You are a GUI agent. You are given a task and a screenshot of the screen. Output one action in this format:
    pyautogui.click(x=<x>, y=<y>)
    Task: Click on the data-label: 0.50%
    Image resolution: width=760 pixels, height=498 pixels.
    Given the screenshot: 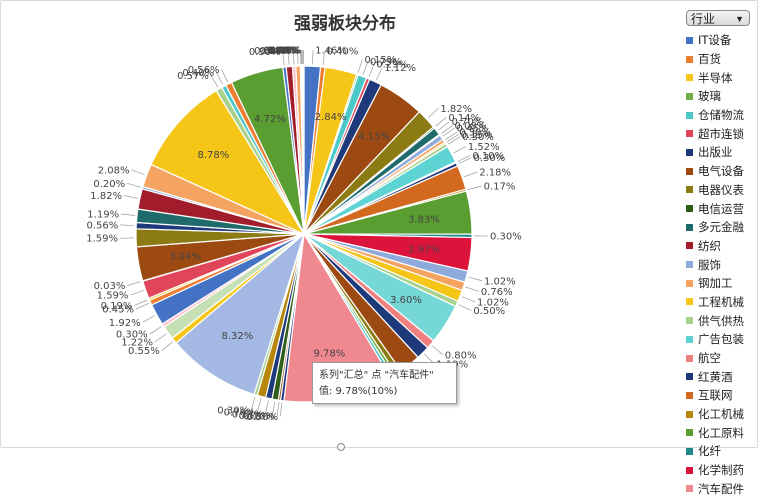 What is the action you would take?
    pyautogui.click(x=489, y=311)
    